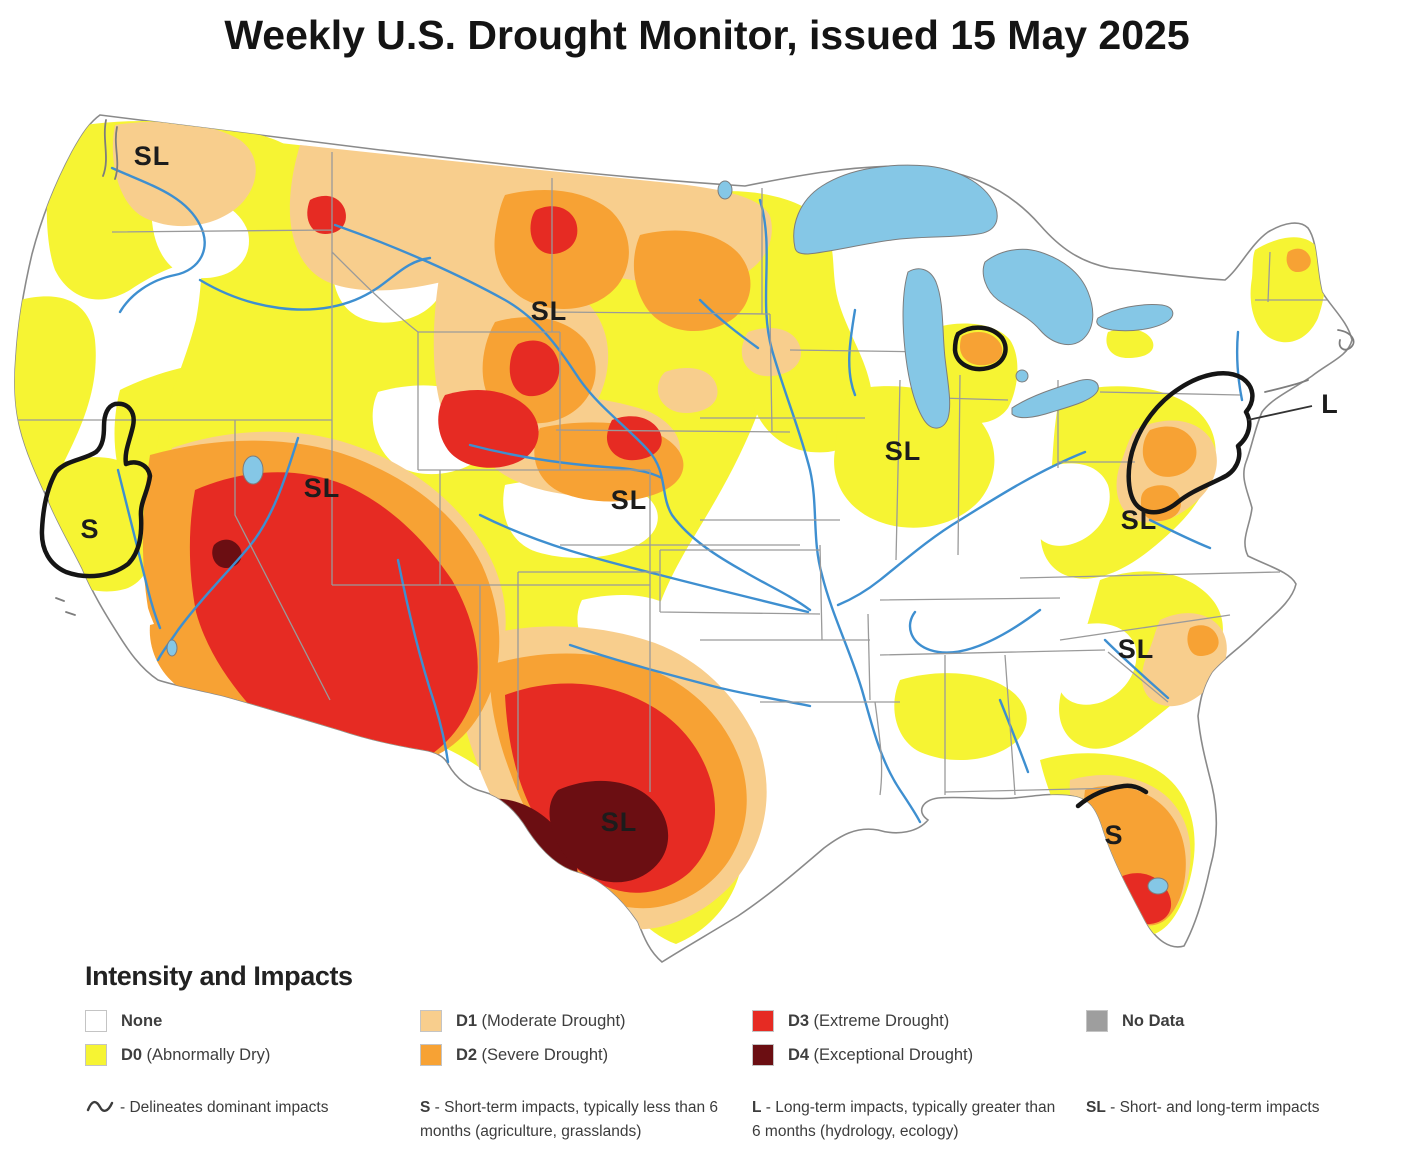 The width and height of the screenshot is (1414, 1162). I want to click on legend-column: None D0 (Abnormally Dry), so click(252, 1038).